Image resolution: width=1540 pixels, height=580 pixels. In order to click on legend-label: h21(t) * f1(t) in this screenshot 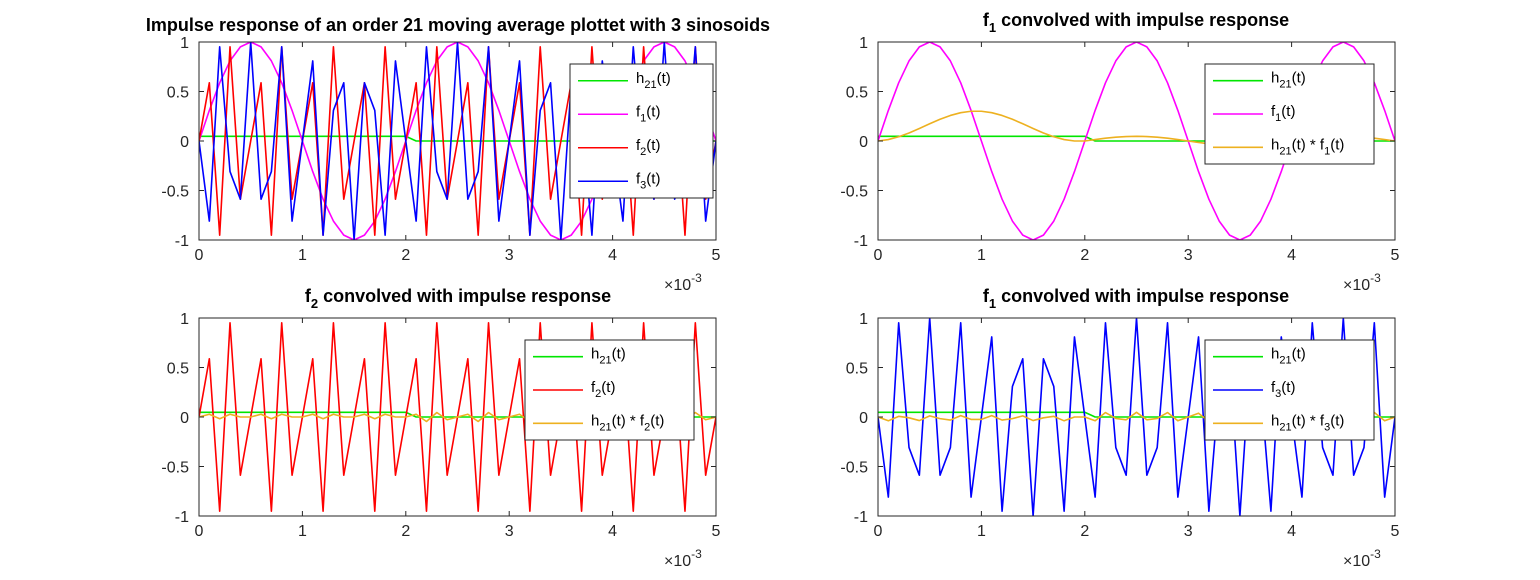, I will do `click(1307, 146)`.